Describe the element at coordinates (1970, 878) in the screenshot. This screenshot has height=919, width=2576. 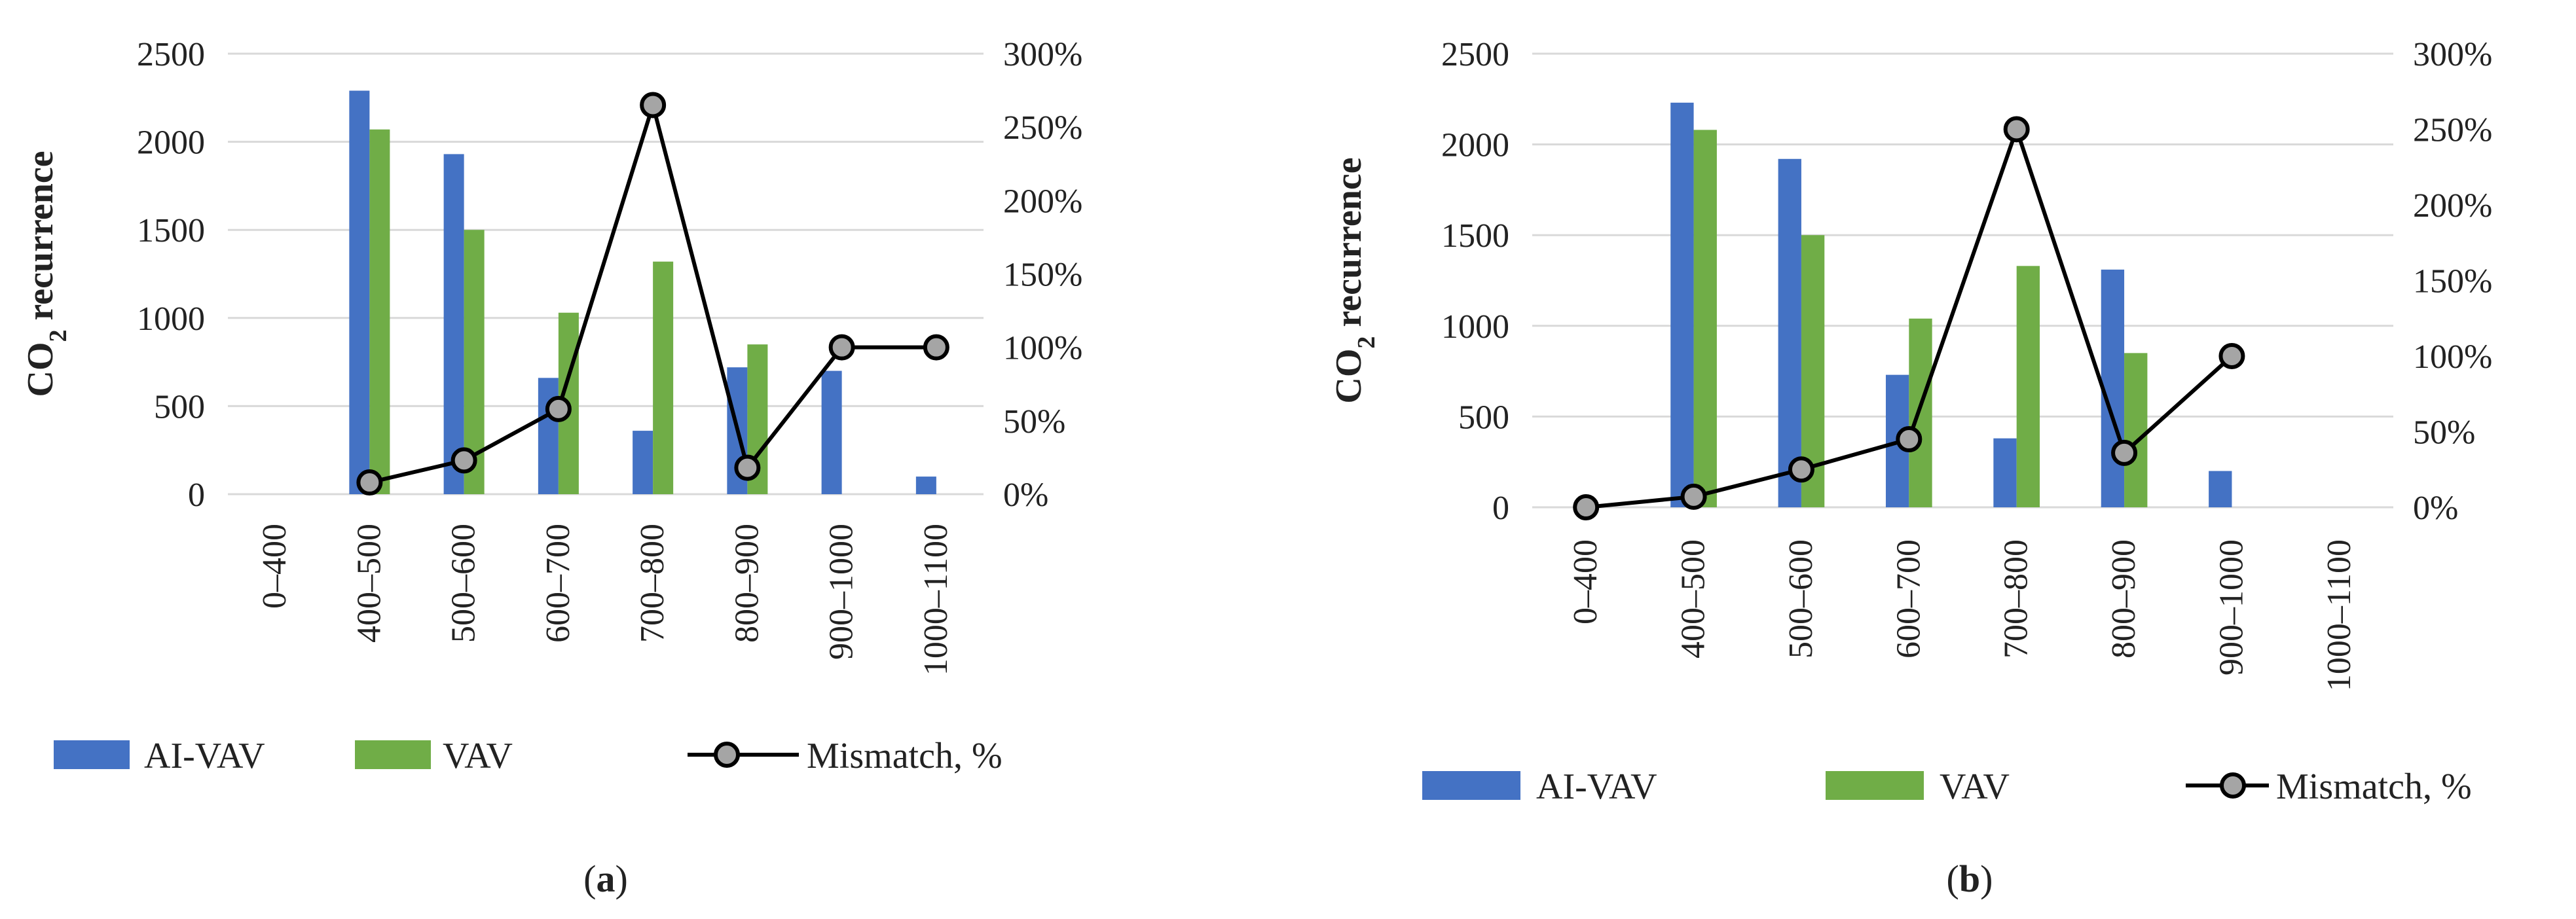
I see `panel-caption: (b)` at that location.